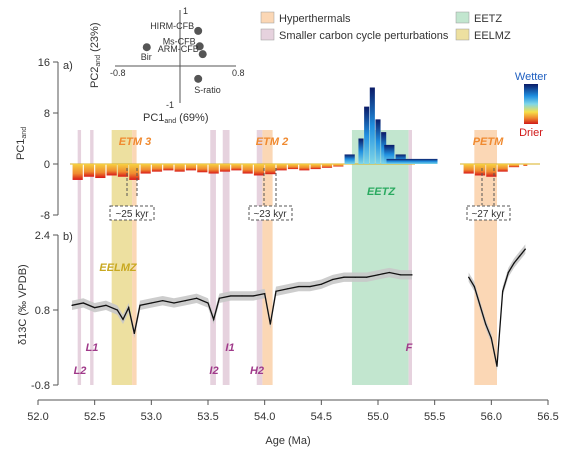 This screenshot has height=454, width=568. I want to click on inset-point-label-1: Bir, so click(146, 57).